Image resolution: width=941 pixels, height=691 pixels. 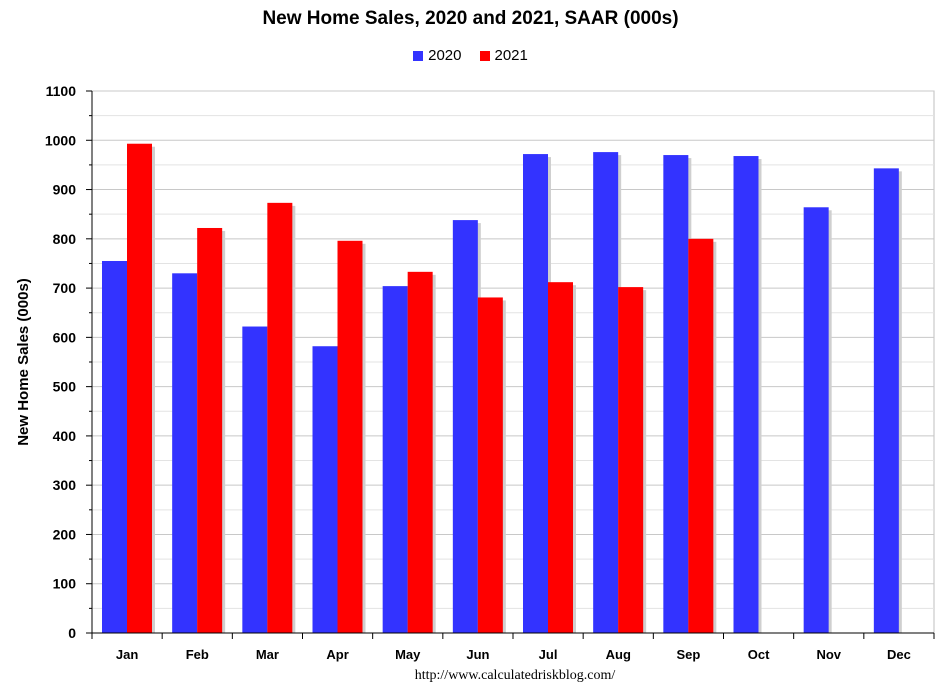 I want to click on x-tick-label: May, so click(x=408, y=654).